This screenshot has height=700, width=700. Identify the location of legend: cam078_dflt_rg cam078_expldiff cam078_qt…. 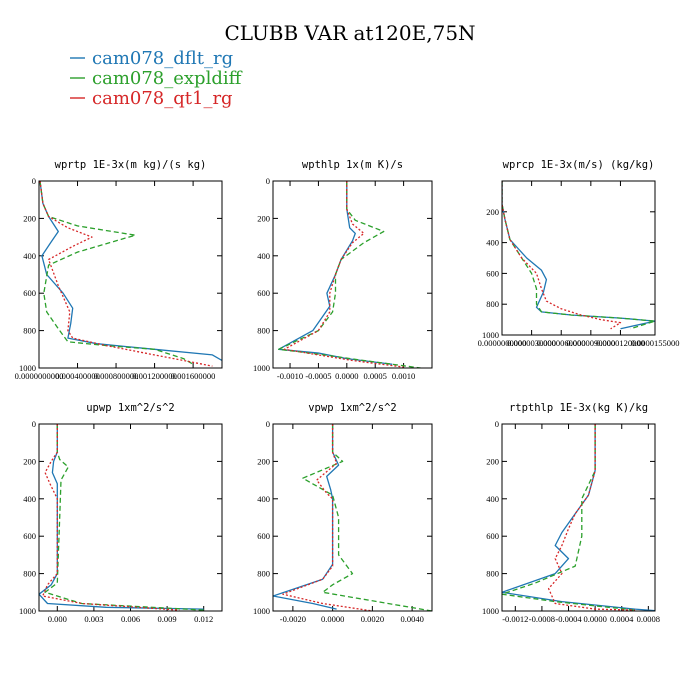
(156, 78).